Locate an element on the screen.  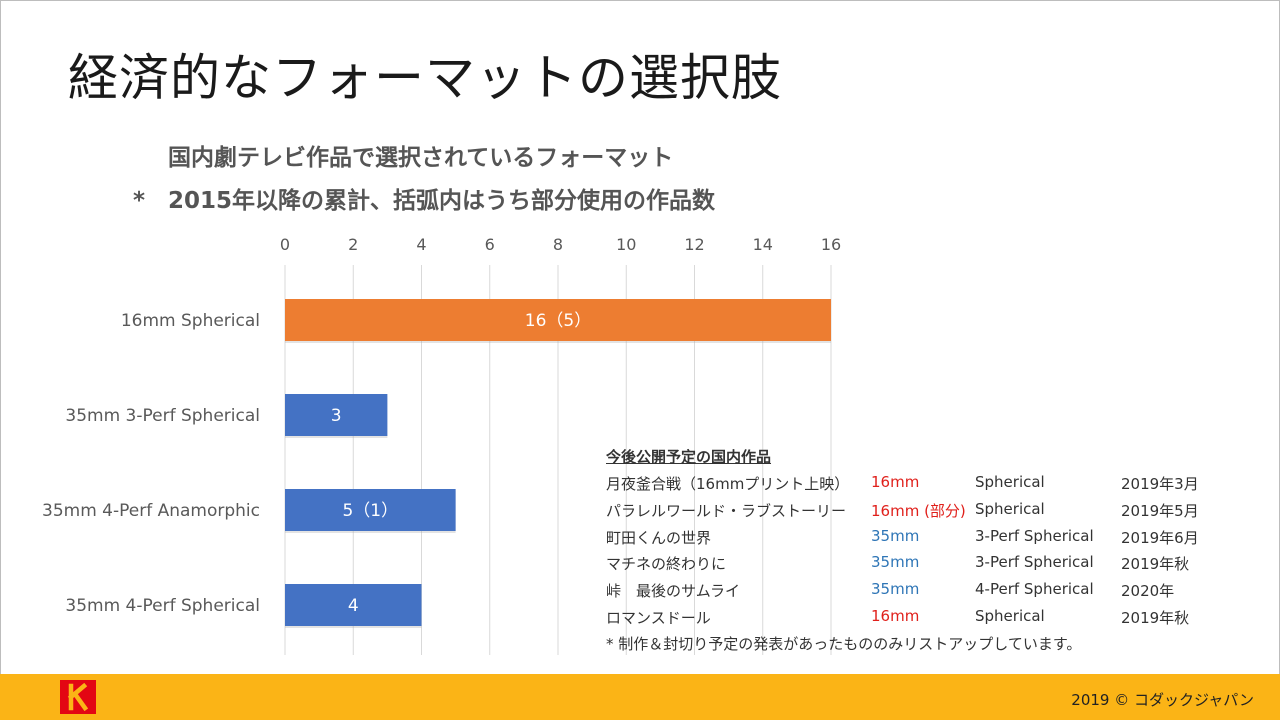
work-title: マチネの終わりに is located at coordinates (666, 564).